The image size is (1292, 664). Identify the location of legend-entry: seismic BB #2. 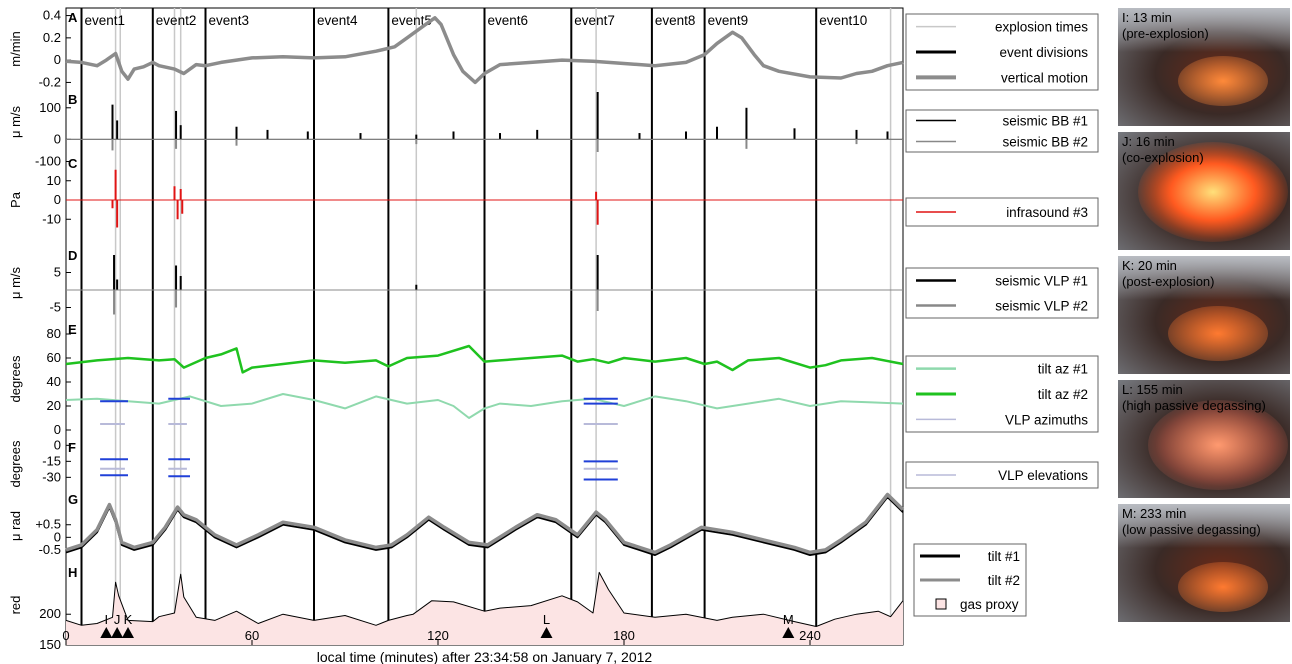
(1045, 142).